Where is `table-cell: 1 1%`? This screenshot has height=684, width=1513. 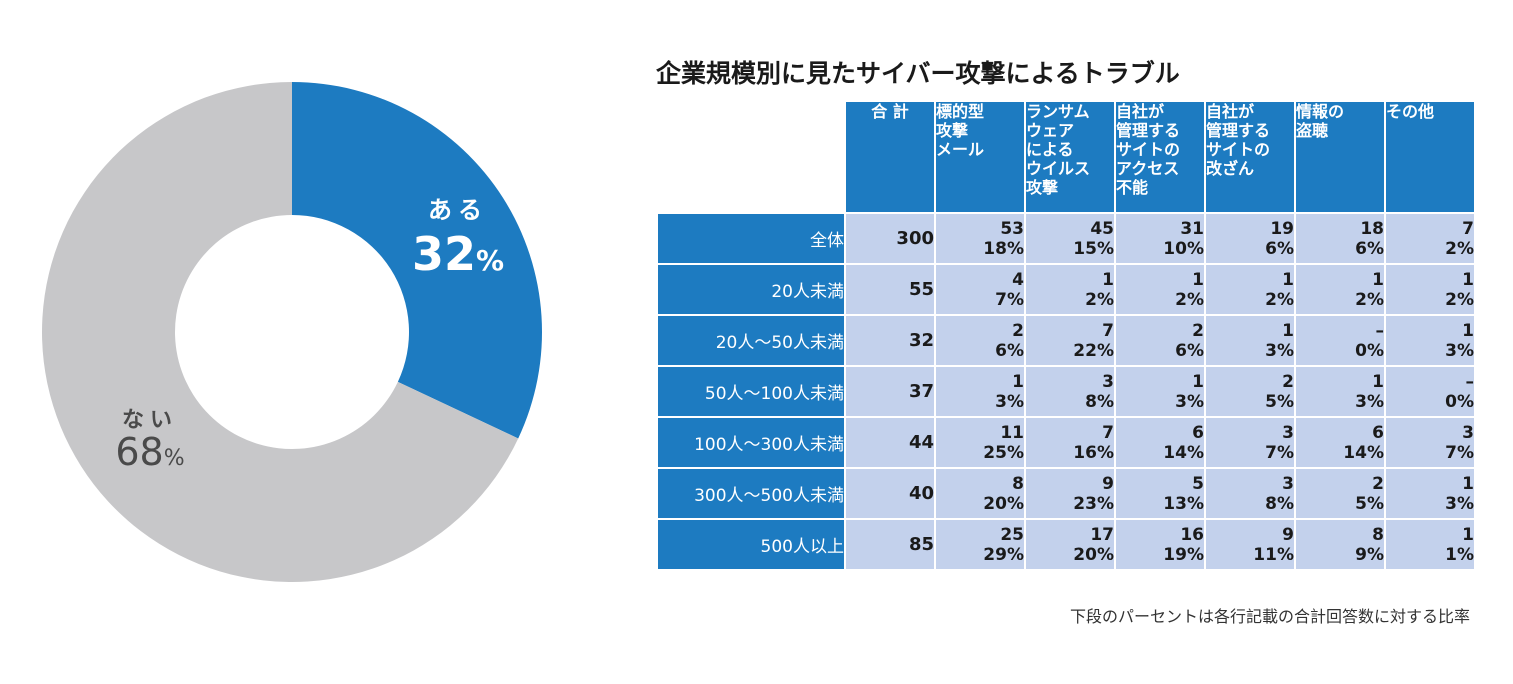 table-cell: 1 1% is located at coordinates (1430, 544).